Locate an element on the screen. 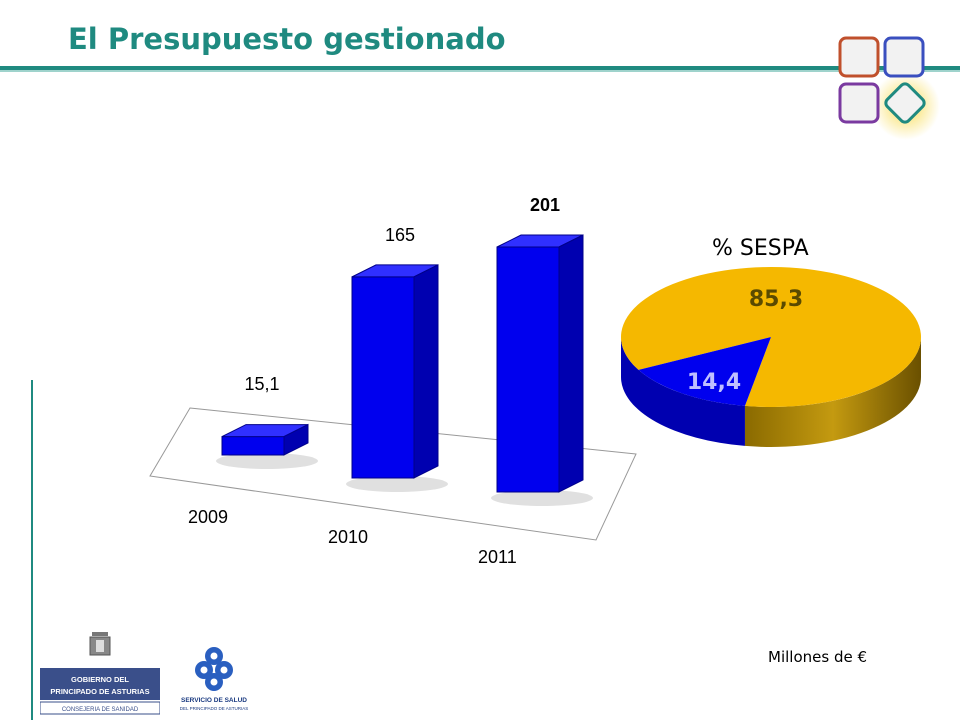  category-tick-label: 2010 is located at coordinates (348, 537).